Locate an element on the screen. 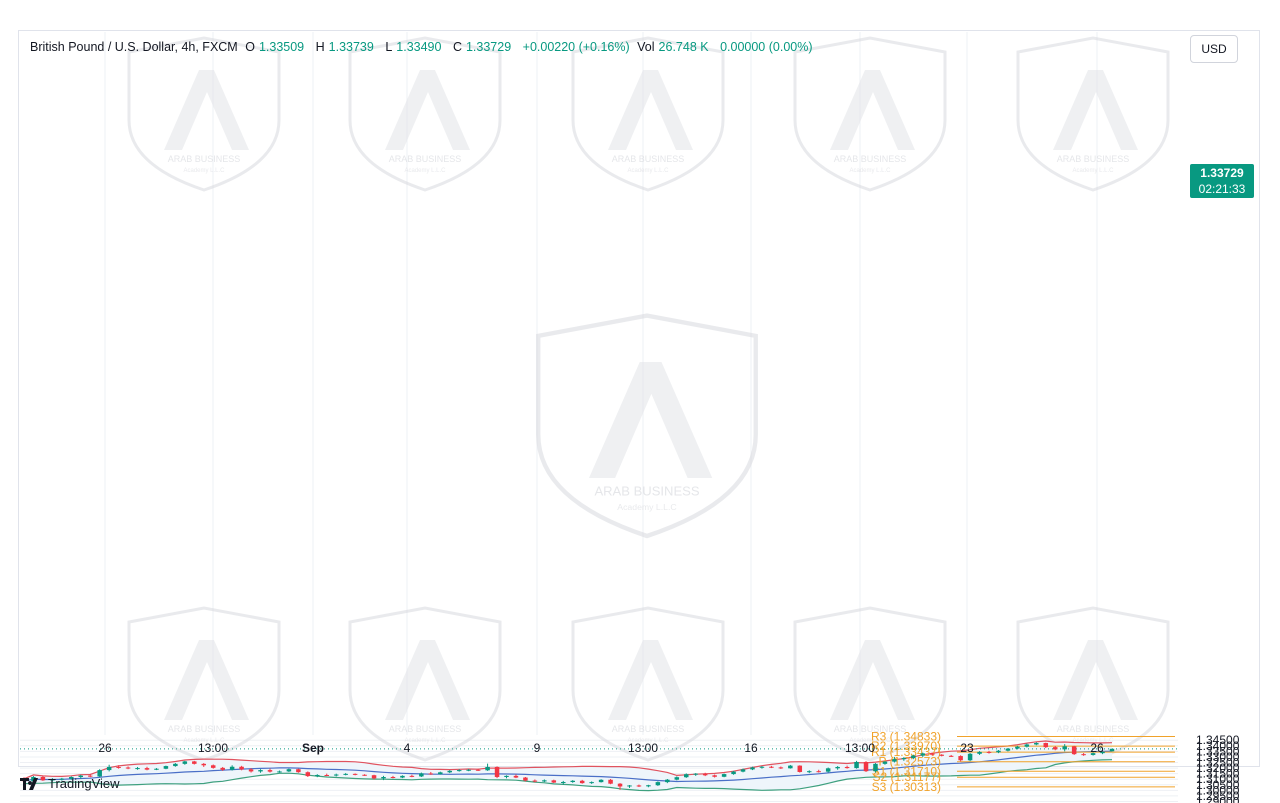 The height and width of the screenshot is (803, 1280). open-label: O is located at coordinates (250, 47).